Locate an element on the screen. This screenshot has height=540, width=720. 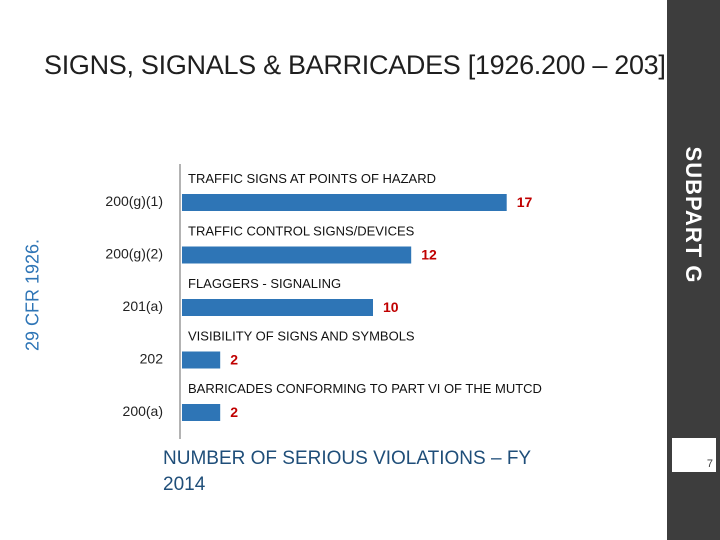
bar-description: VISIBILITY OF SIGNS AND SYMBOLS is located at coordinates (301, 336).